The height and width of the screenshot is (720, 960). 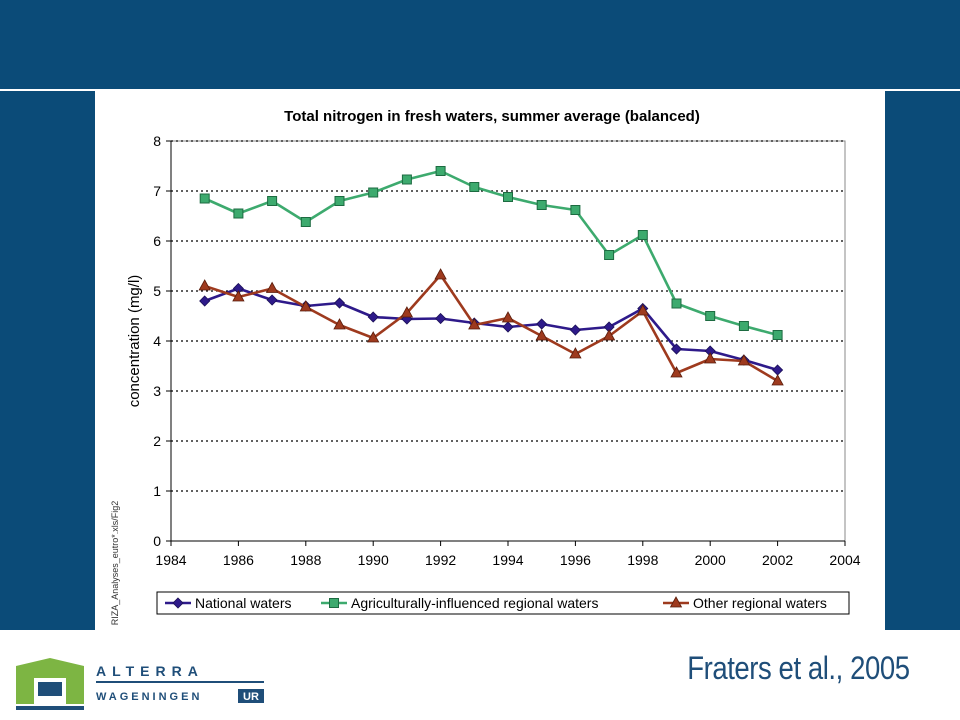 What do you see at coordinates (140, 684) in the screenshot?
I see `alterra-wageningen-logo: ALTERRA WAGENINGEN UR` at bounding box center [140, 684].